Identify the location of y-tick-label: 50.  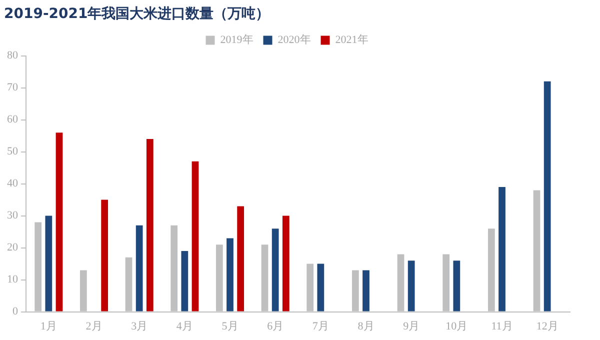
(12, 152).